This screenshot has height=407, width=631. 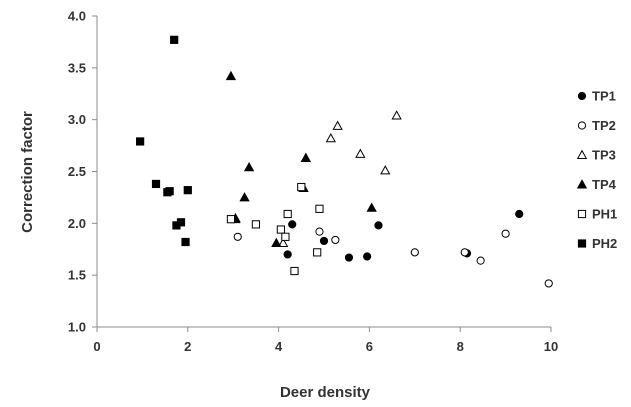 What do you see at coordinates (279, 346) in the screenshot?
I see `x-tick-label: 4` at bounding box center [279, 346].